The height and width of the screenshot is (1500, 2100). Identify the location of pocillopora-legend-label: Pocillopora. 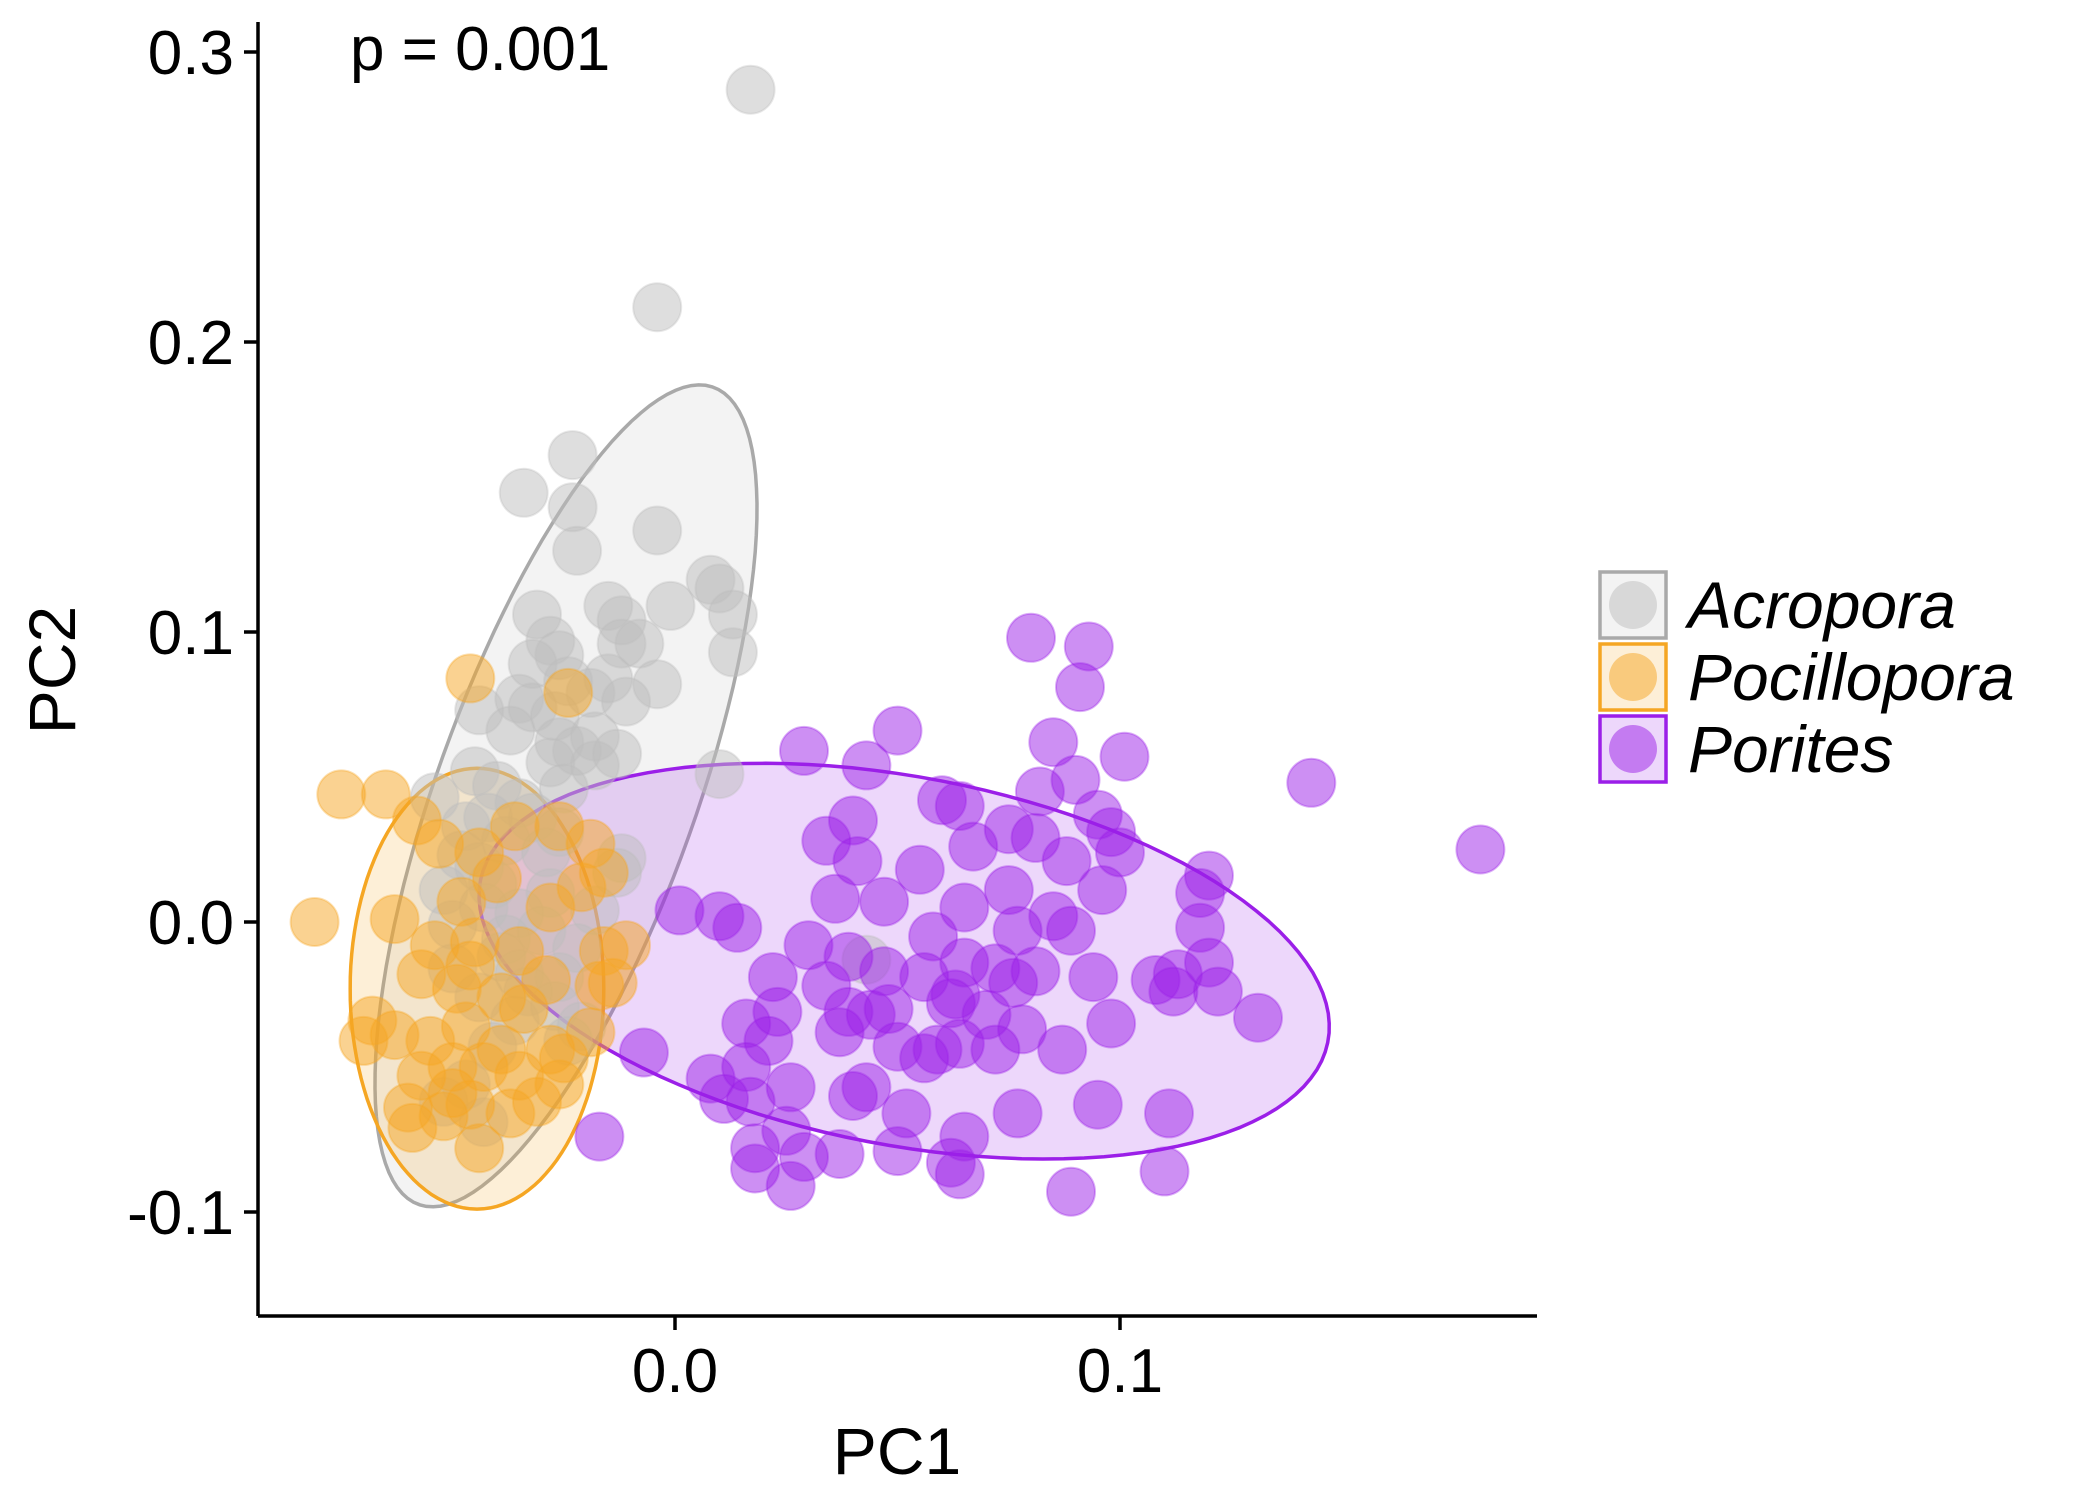
(1851, 677).